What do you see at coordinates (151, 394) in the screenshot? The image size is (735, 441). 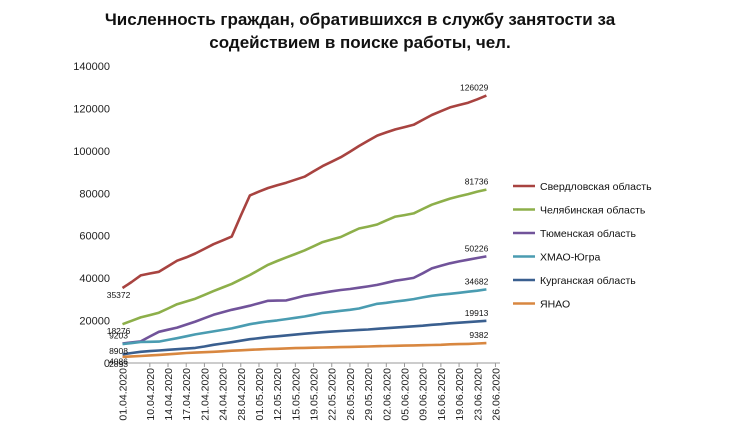 I see `x-tick-label: 10.04.2020` at bounding box center [151, 394].